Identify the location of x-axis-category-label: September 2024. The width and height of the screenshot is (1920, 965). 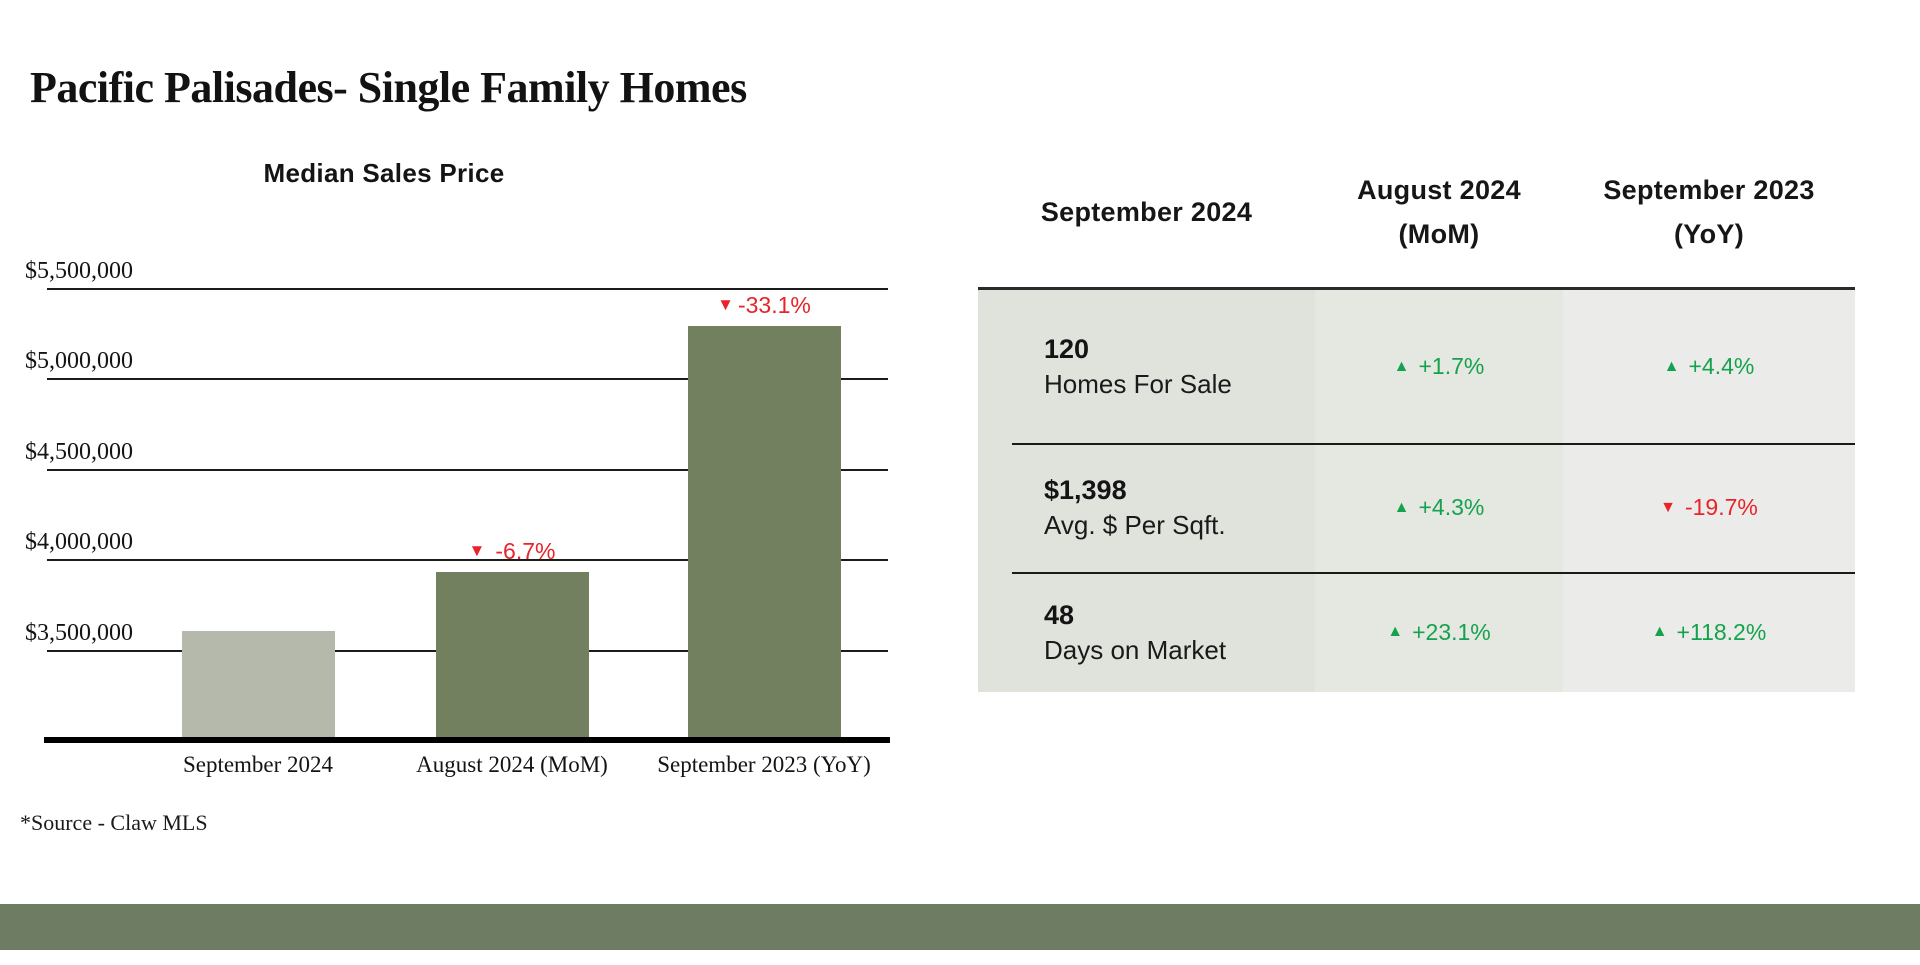
(258, 764).